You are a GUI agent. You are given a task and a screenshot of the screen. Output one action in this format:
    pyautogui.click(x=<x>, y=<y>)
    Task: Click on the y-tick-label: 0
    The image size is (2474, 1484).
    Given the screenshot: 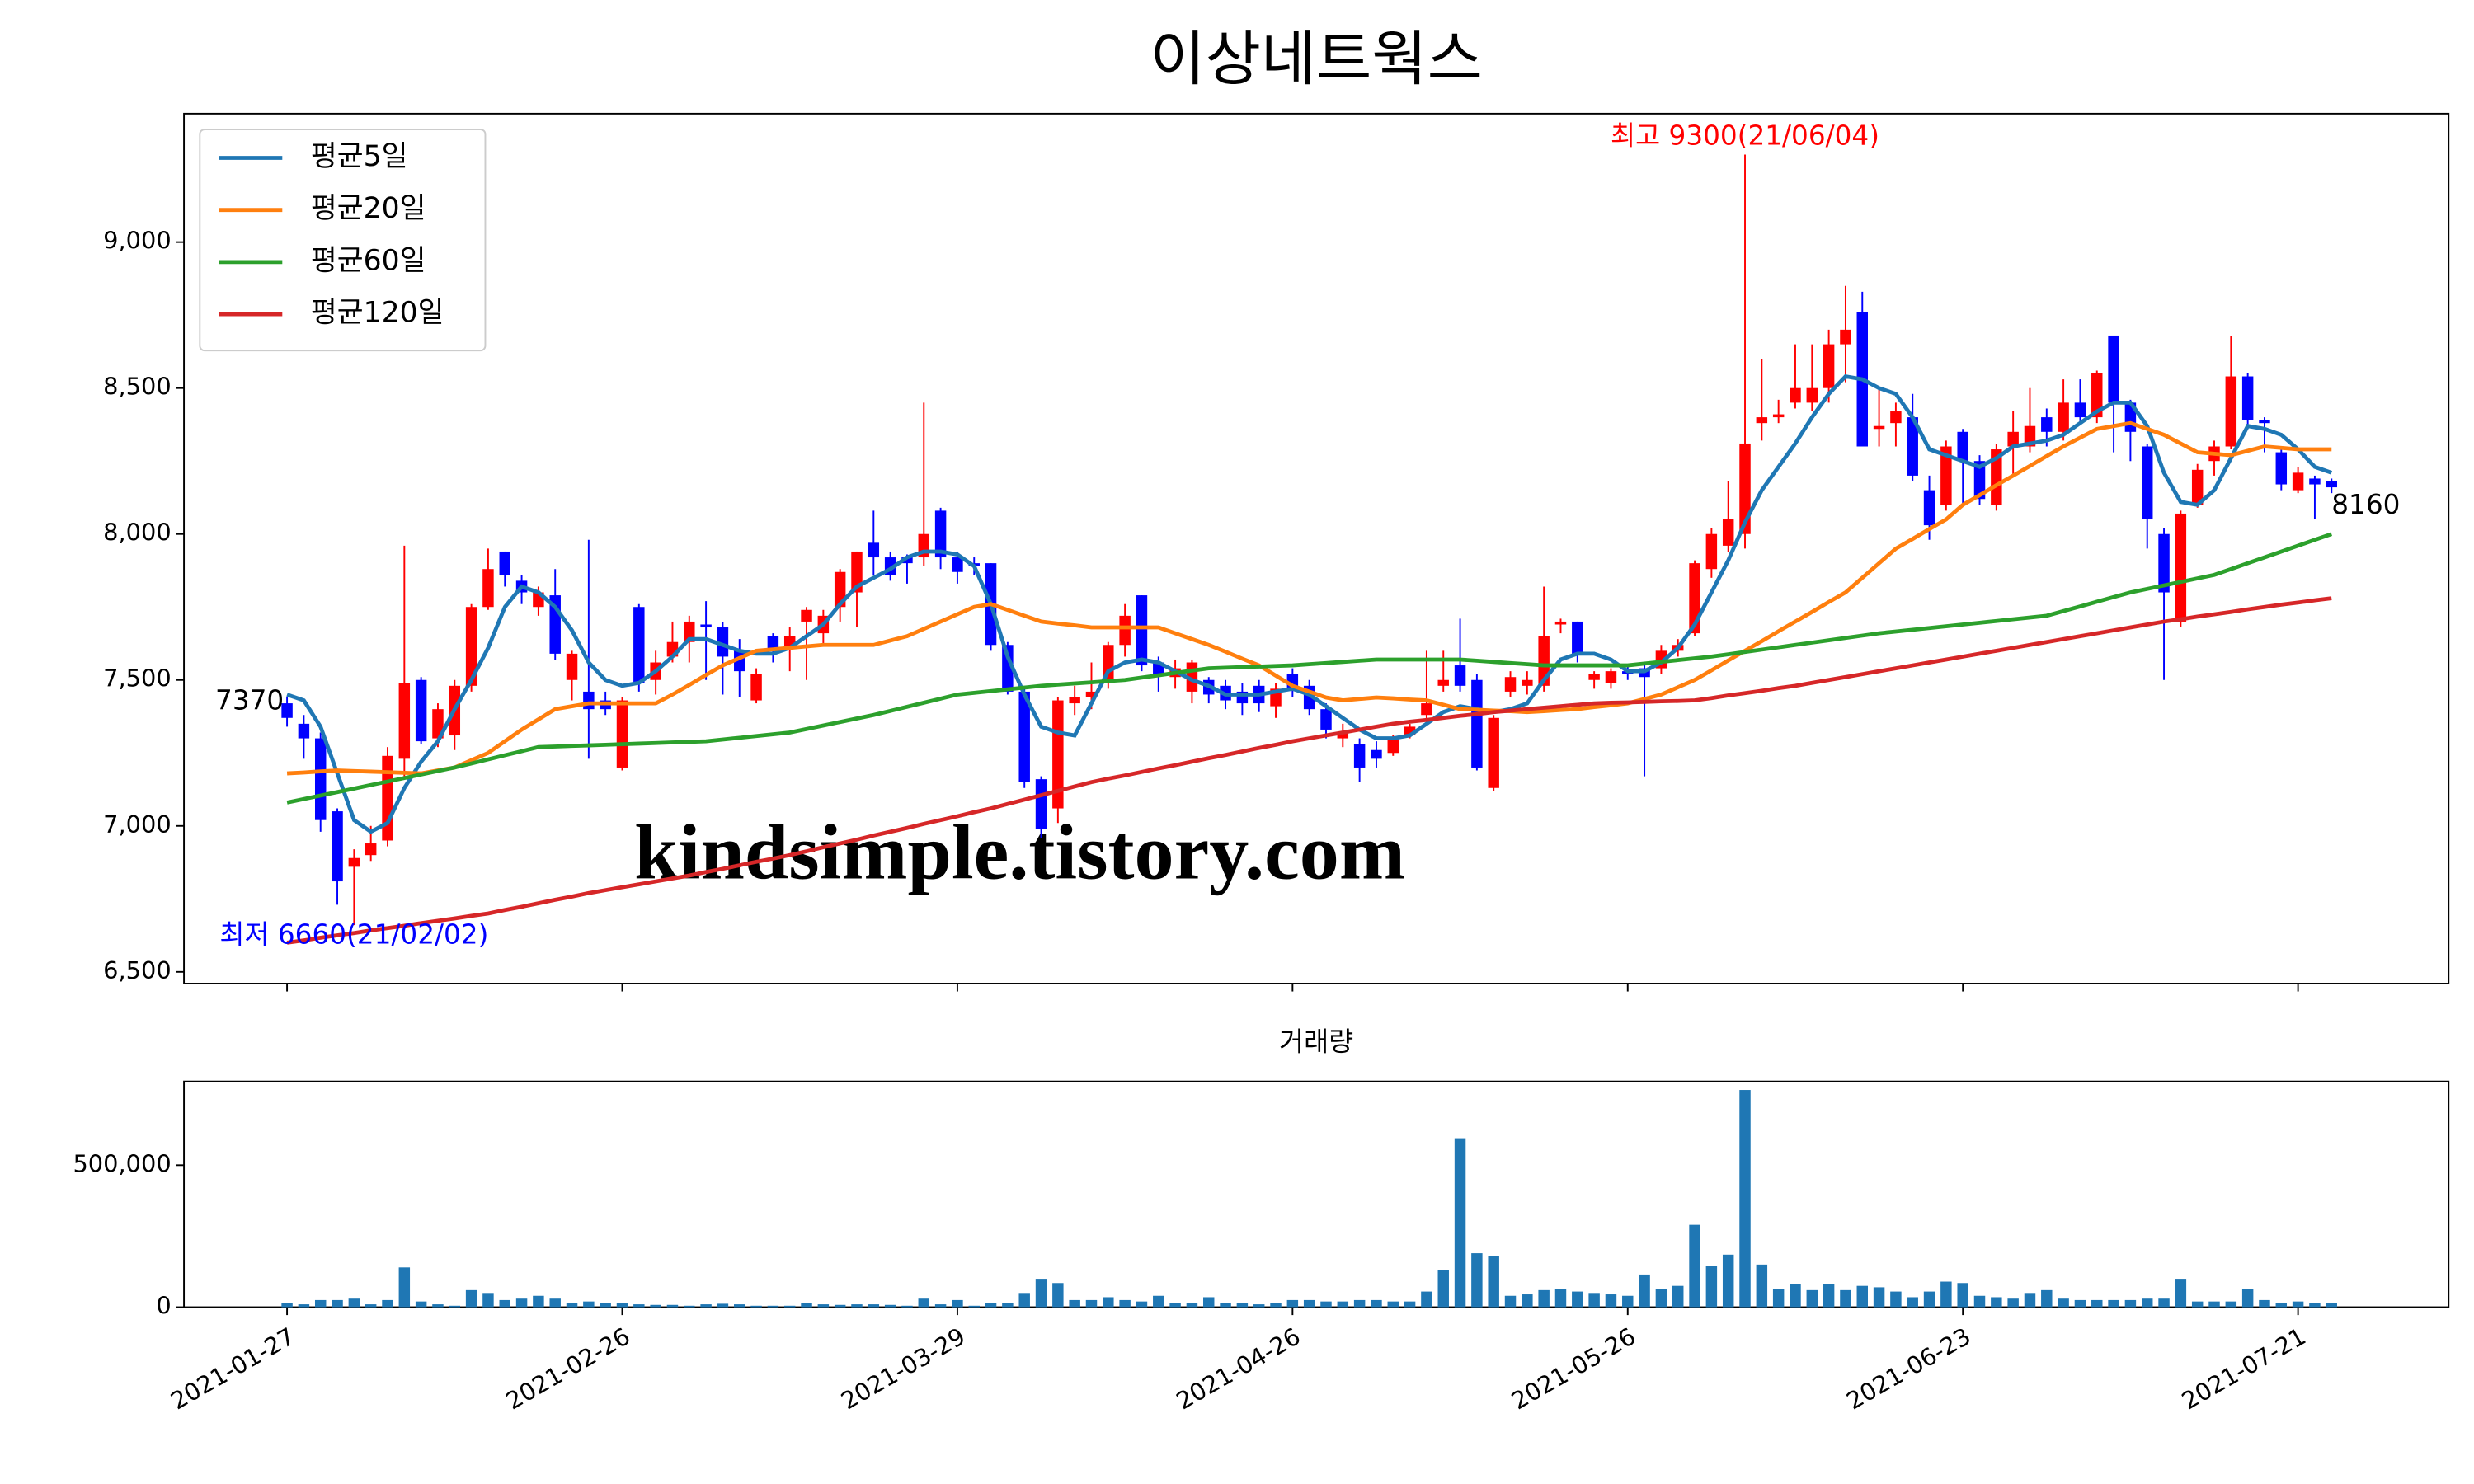 What is the action you would take?
    pyautogui.click(x=163, y=1306)
    